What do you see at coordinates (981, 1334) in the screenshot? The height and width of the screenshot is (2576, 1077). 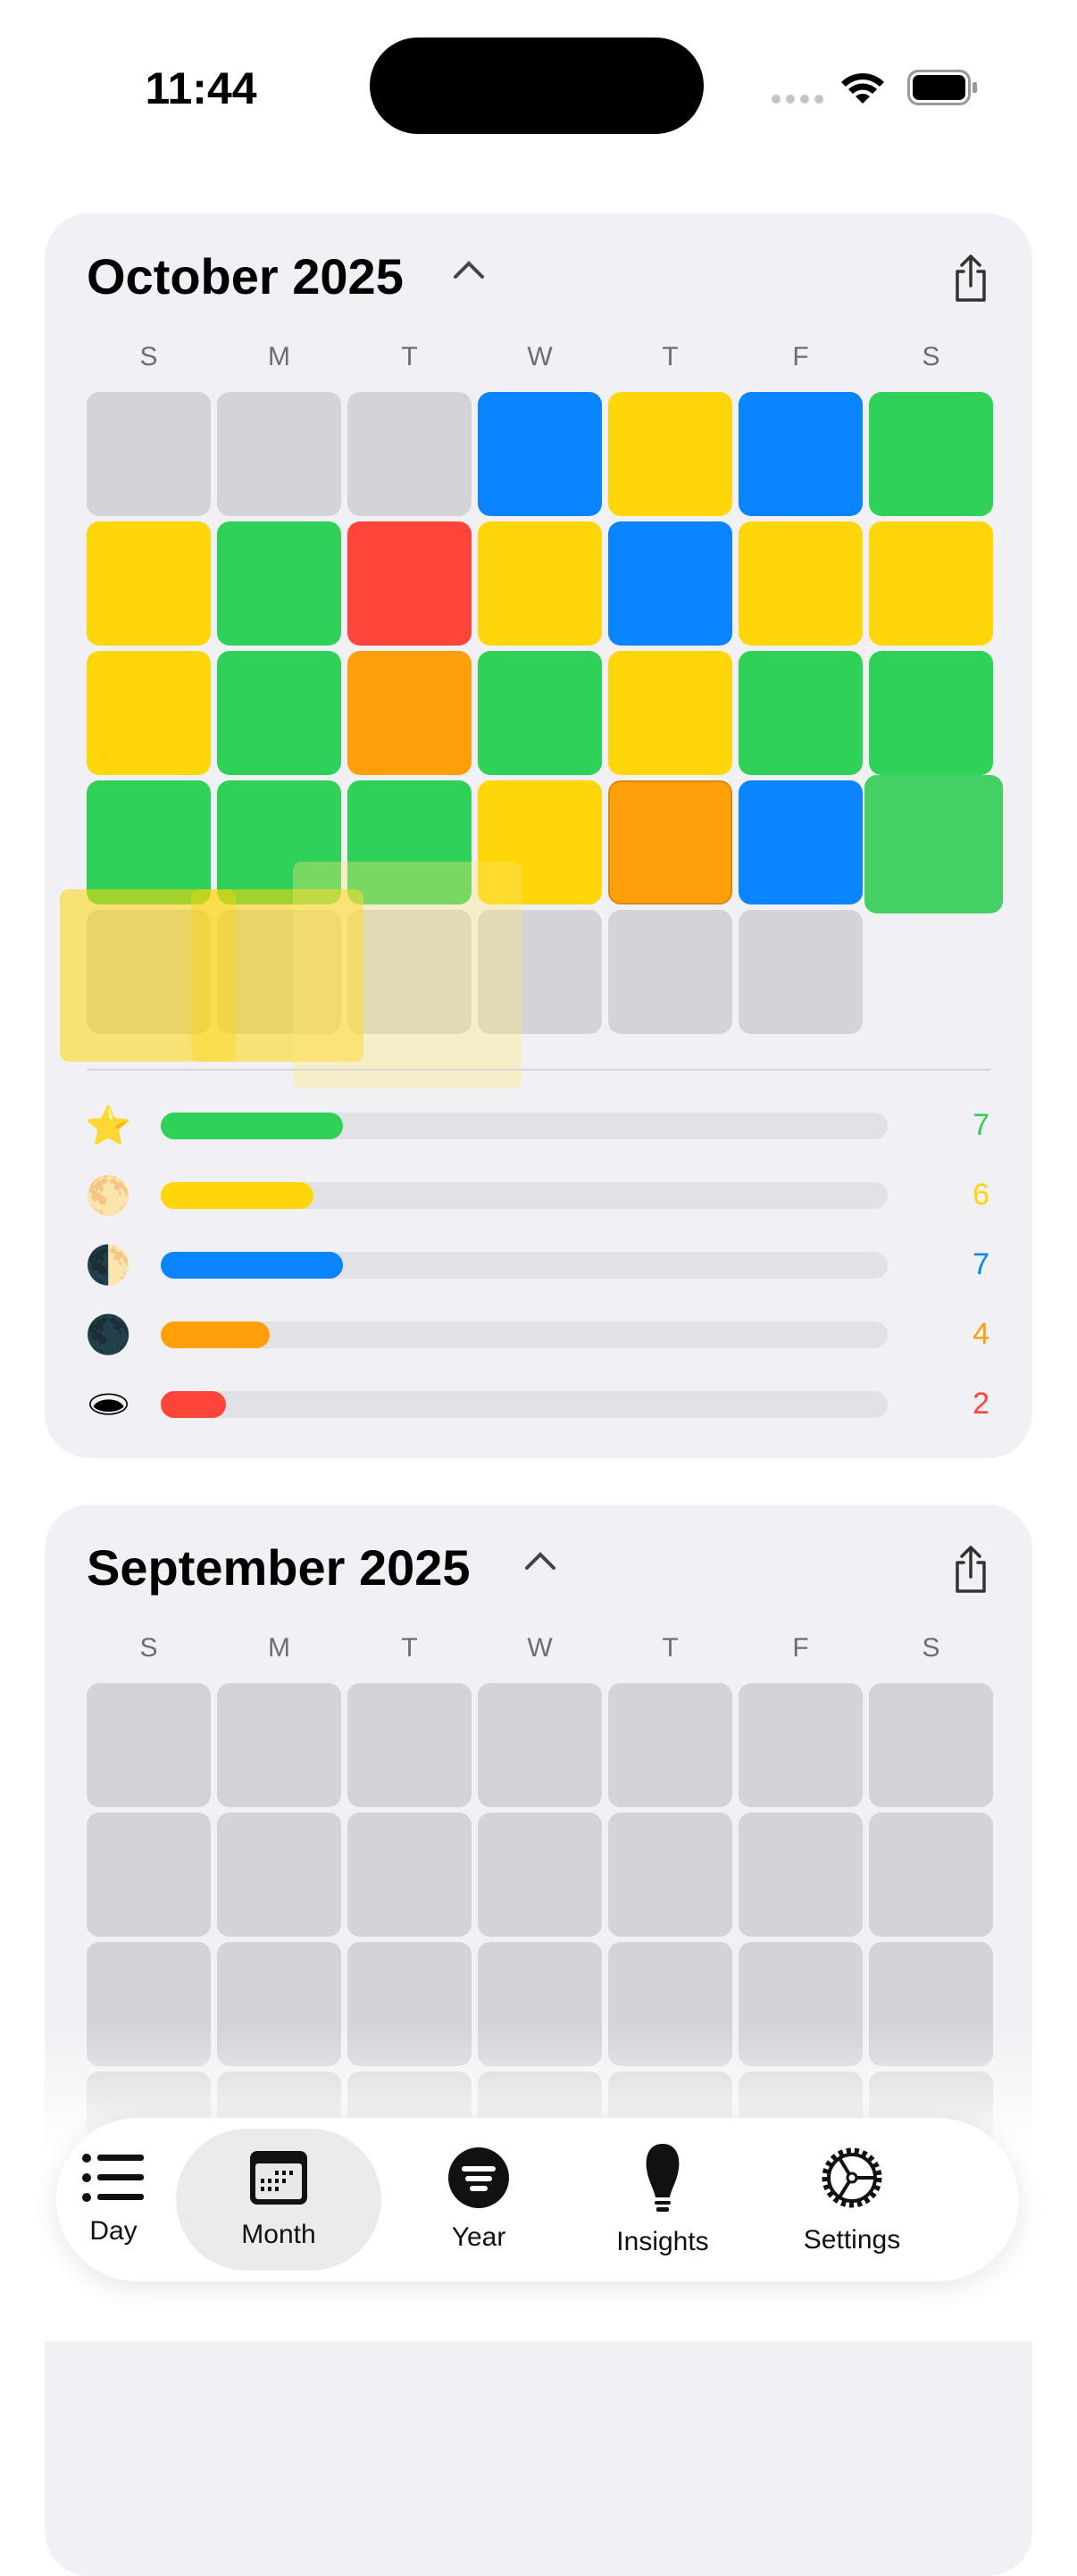 I see `legend-count: 4` at bounding box center [981, 1334].